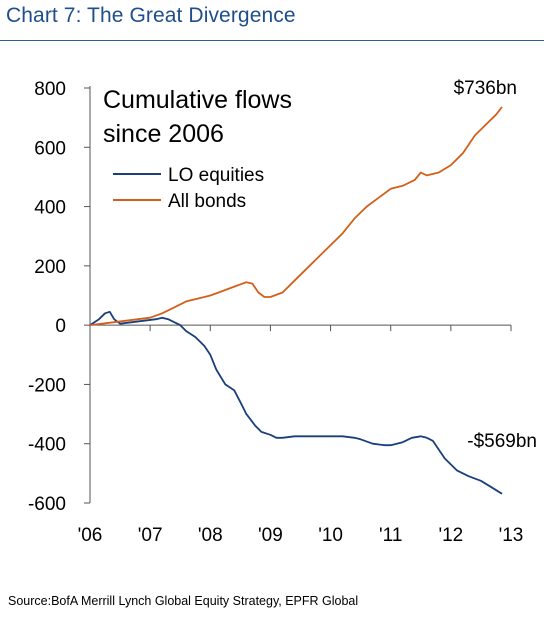 This screenshot has width=544, height=625. What do you see at coordinates (450, 535) in the screenshot?
I see `x-tick-label: '12` at bounding box center [450, 535].